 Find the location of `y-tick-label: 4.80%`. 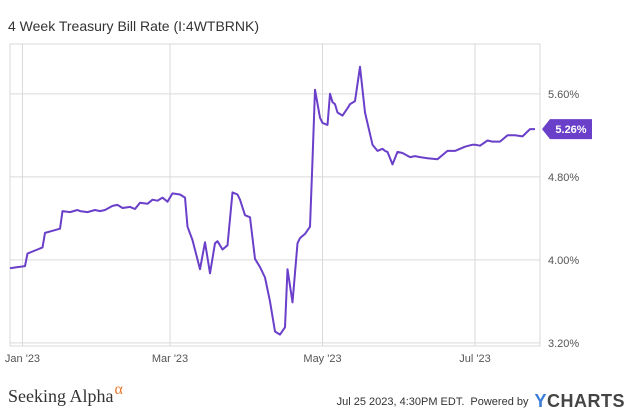

y-tick-label: 4.80% is located at coordinates (563, 178).